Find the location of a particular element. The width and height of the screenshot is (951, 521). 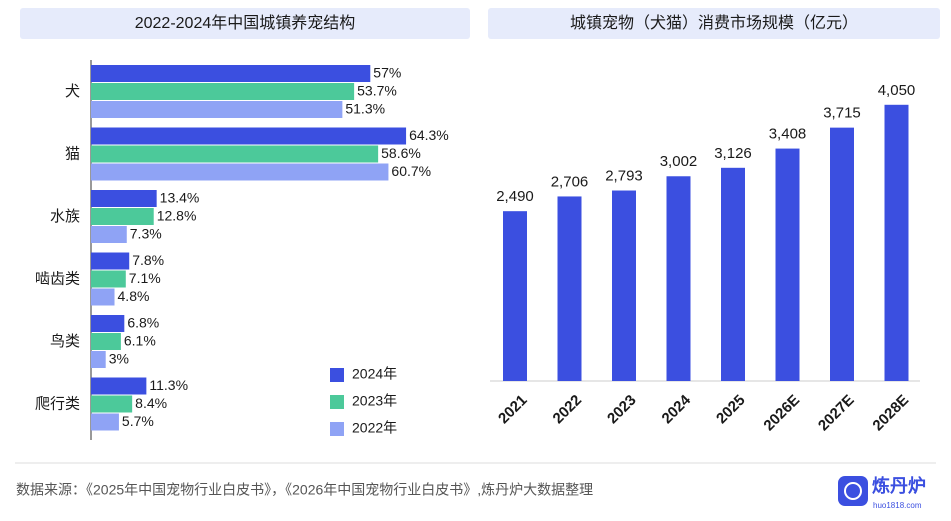

logo-icon is located at coordinates (853, 491).